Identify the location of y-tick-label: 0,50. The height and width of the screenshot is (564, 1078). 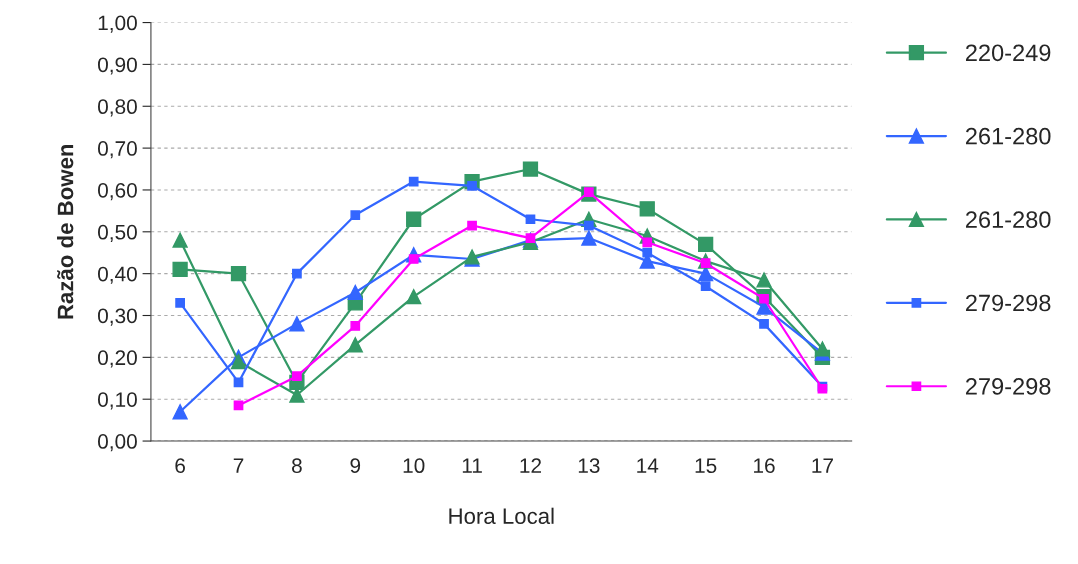
(117, 233).